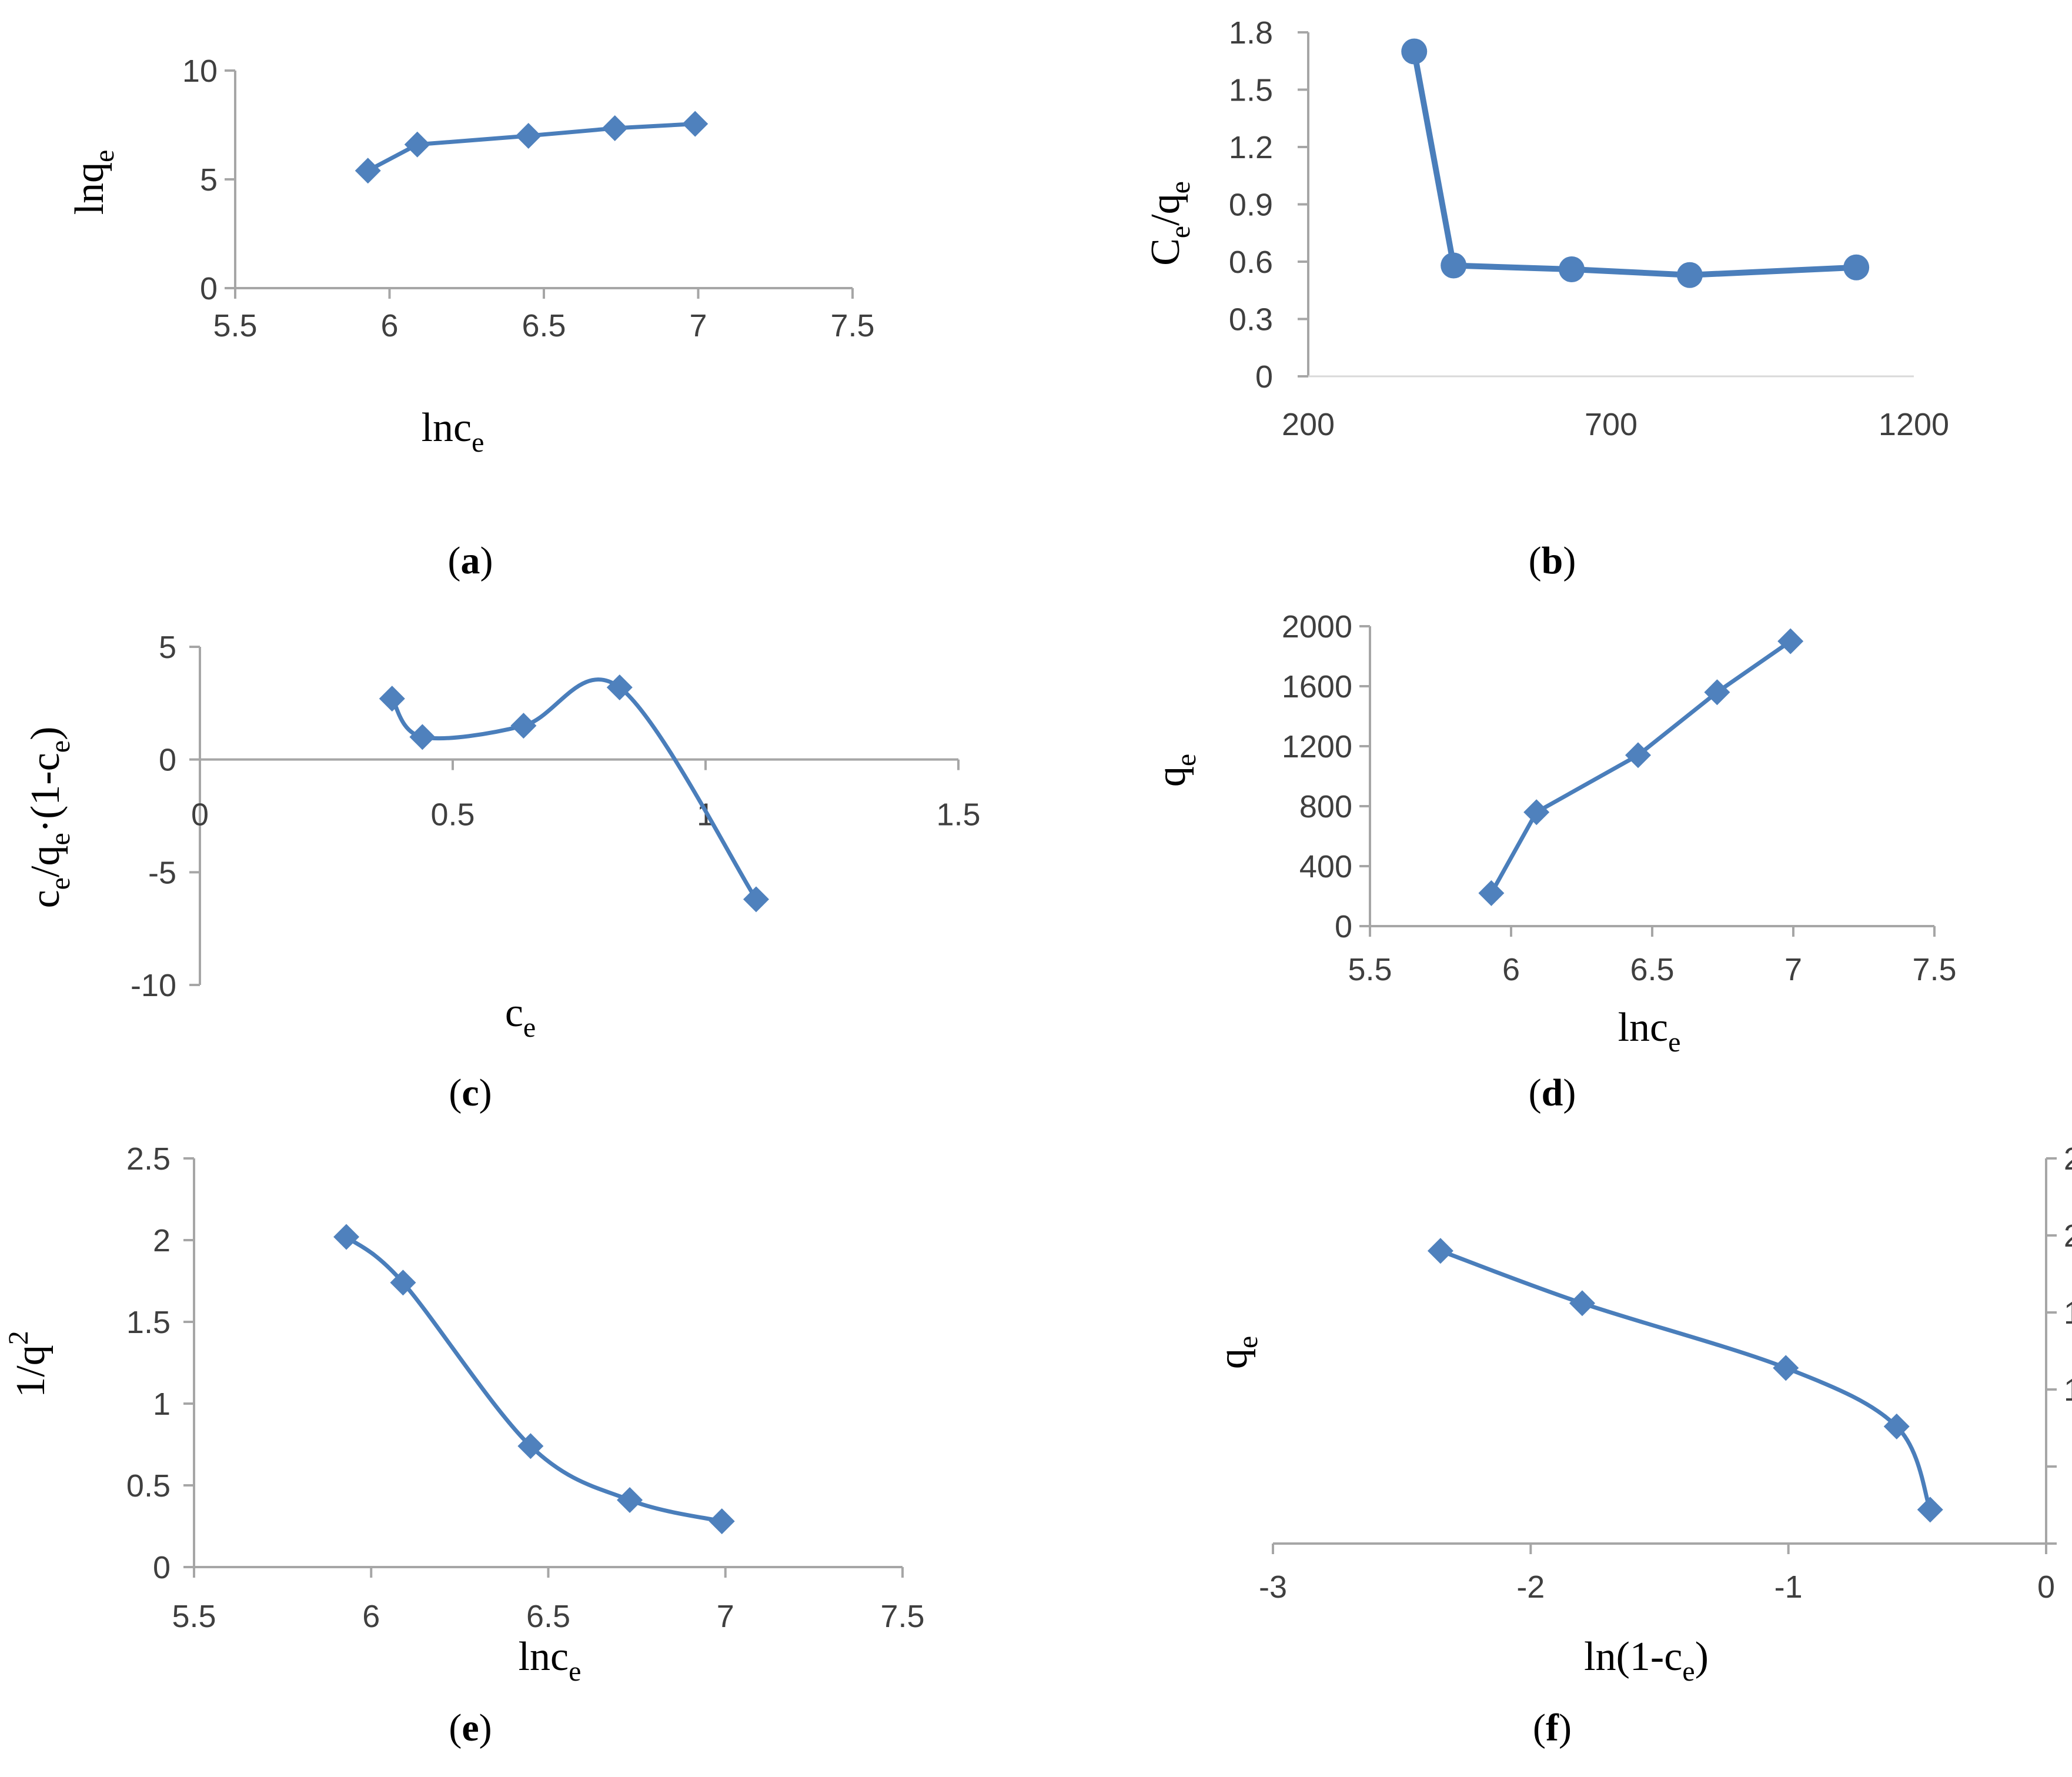 The width and height of the screenshot is (2072, 1777). I want to click on y-tick-label: 1600, so click(1317, 687).